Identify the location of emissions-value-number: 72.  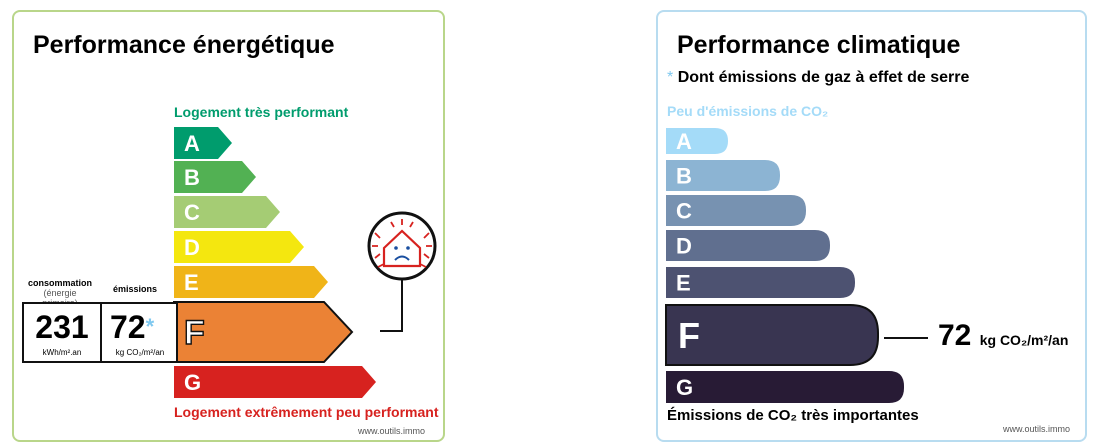
(128, 327).